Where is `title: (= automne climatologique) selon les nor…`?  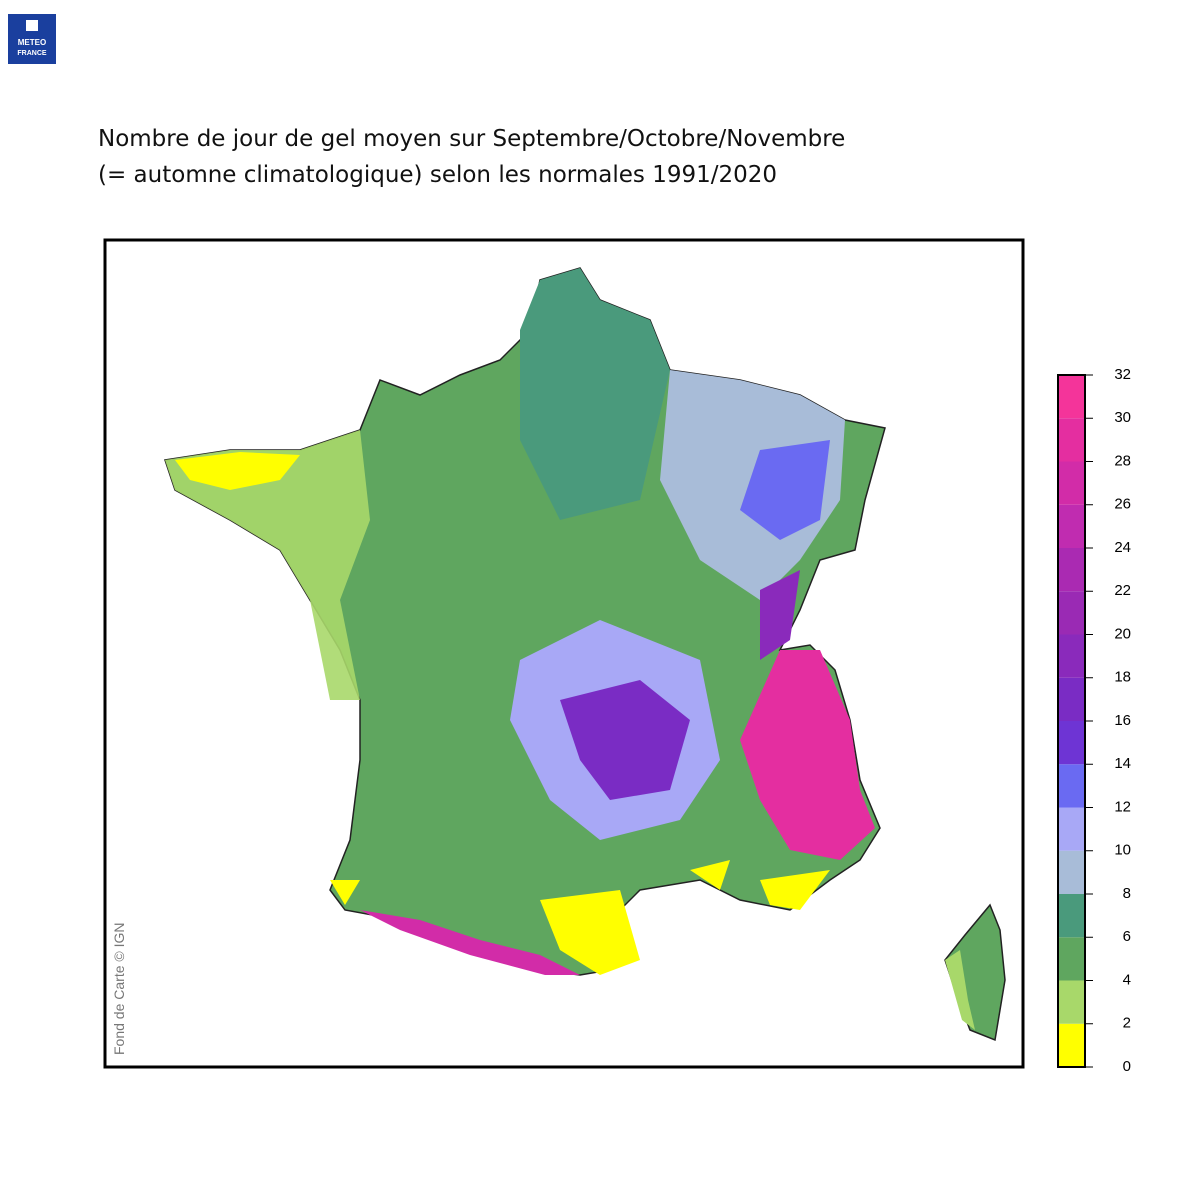 title: (= automne climatologique) selon les nor… is located at coordinates (437, 175).